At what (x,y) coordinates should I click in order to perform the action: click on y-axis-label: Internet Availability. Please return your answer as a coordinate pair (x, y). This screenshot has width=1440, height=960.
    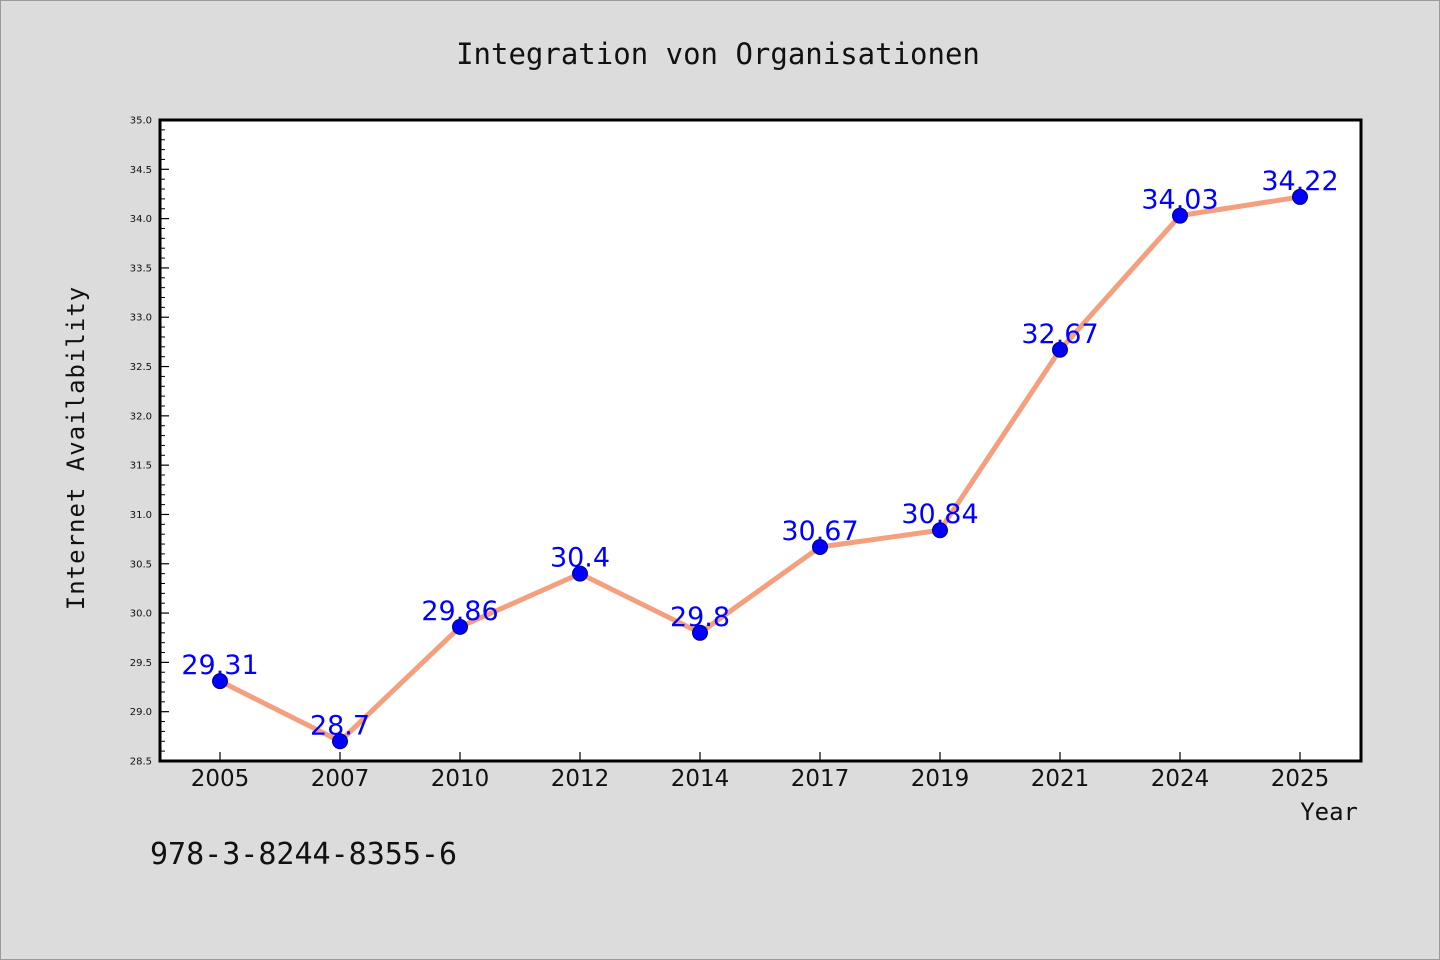
    Looking at the image, I should click on (76, 448).